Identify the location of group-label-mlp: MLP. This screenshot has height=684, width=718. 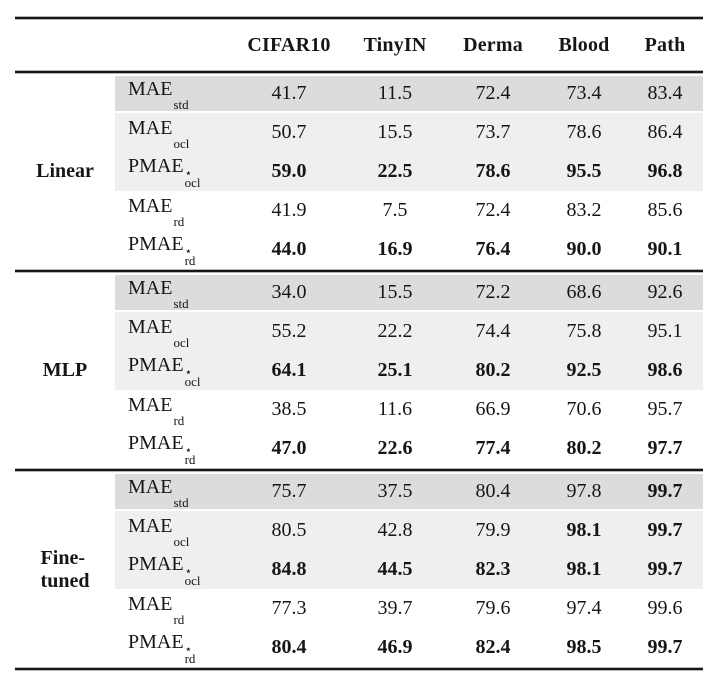
(65, 370).